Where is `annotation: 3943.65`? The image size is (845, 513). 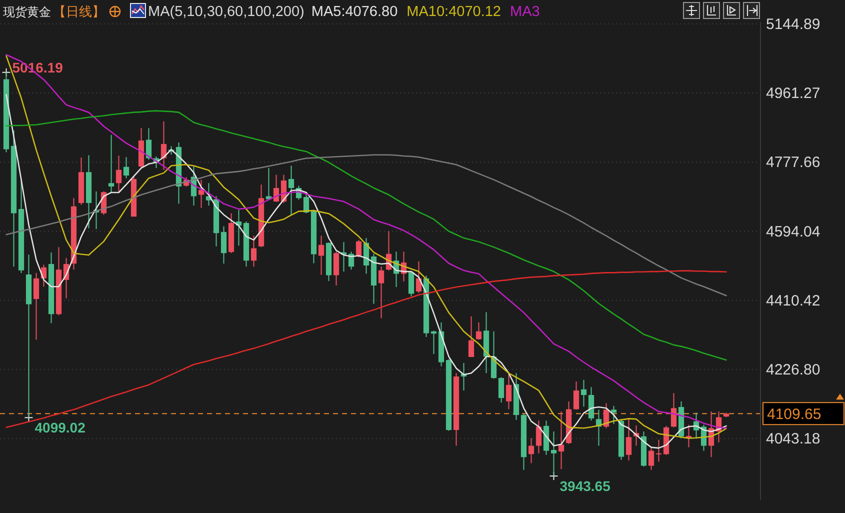 annotation: 3943.65 is located at coordinates (585, 486).